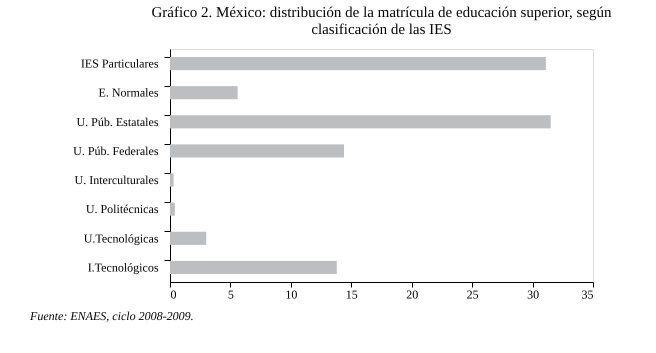  I want to click on source-note: Fuente: ENAES, ciclo 2008-2009., so click(111, 316).